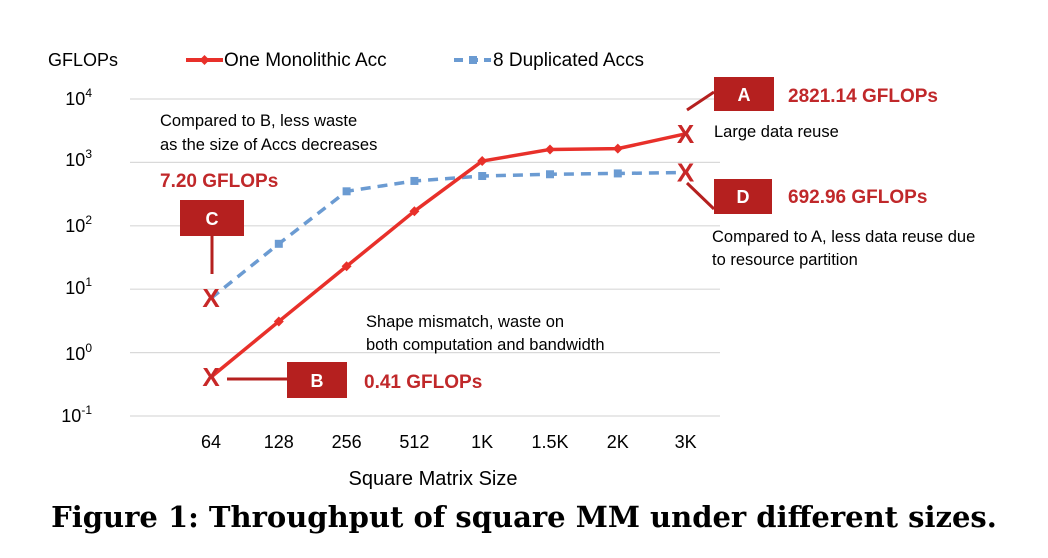 The width and height of the screenshot is (1048, 558). What do you see at coordinates (268, 145) in the screenshot?
I see `annotation-note-c-line2: as the size of Accs decreases` at bounding box center [268, 145].